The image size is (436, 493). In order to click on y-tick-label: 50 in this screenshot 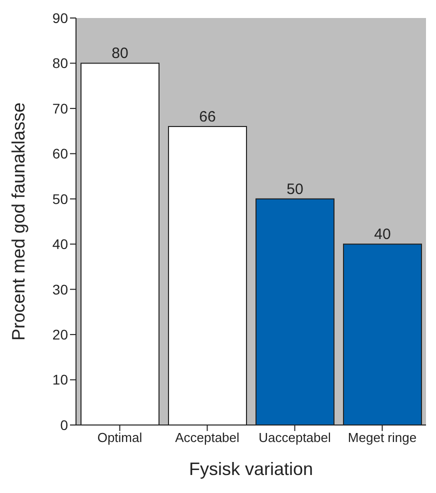, I will do `click(60, 198)`.